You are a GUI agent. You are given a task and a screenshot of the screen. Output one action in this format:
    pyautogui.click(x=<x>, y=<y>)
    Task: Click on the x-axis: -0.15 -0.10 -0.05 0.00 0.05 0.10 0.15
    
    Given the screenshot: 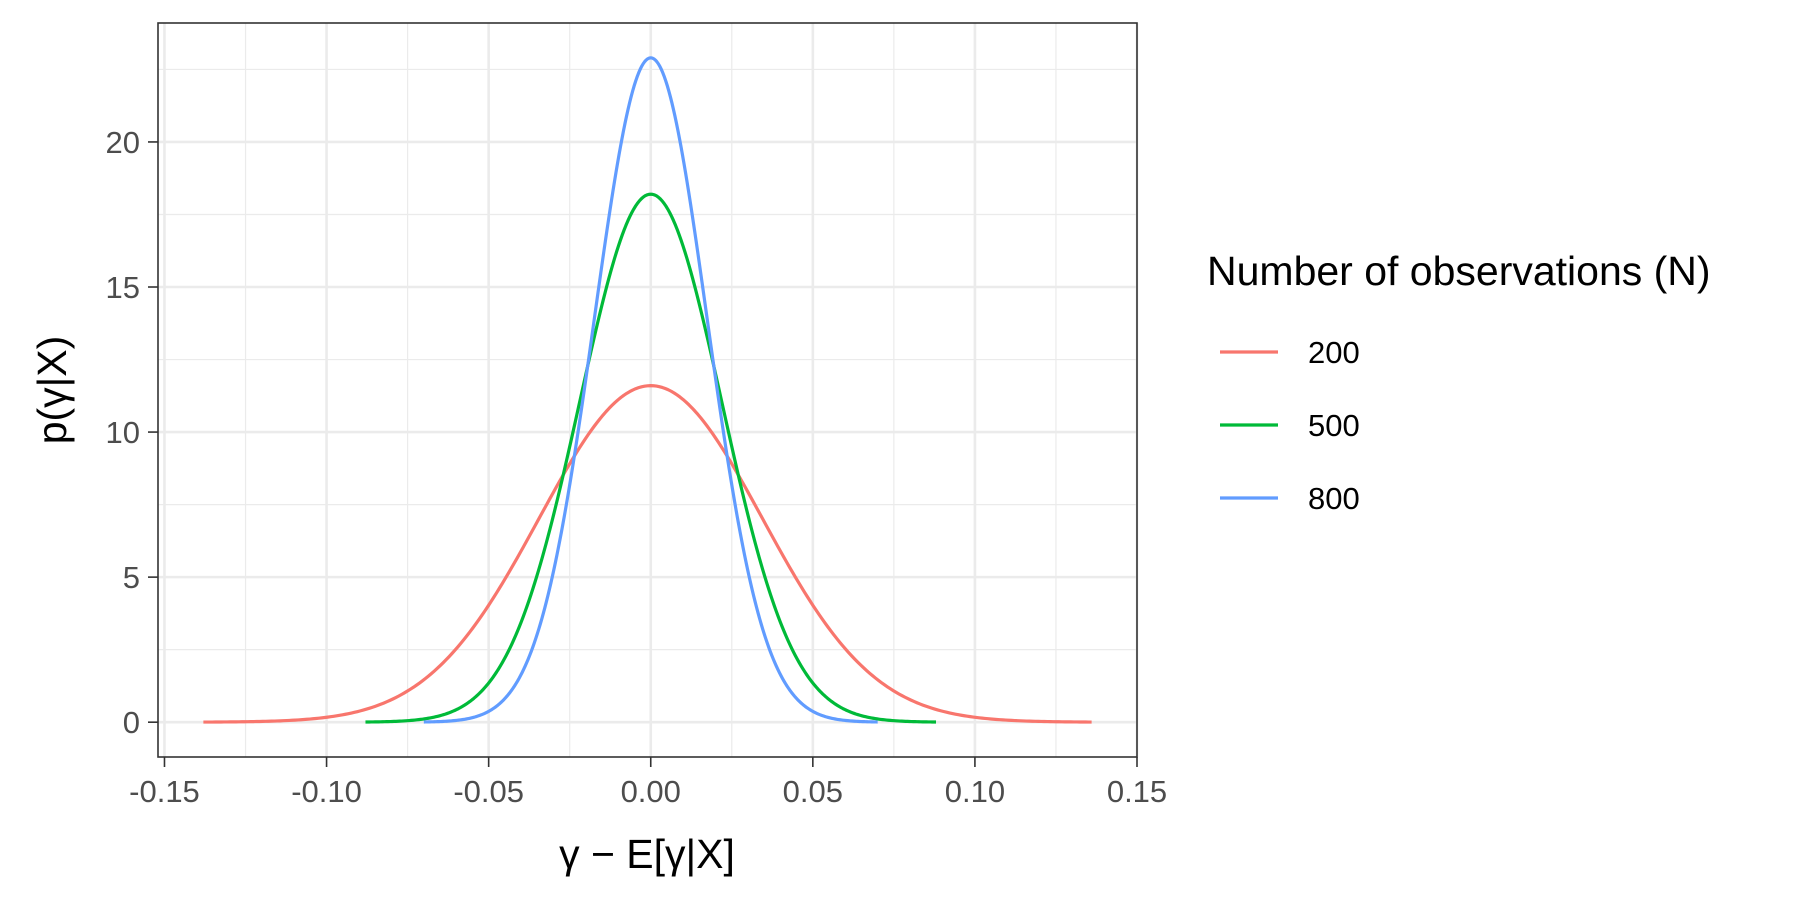 What is the action you would take?
    pyautogui.click(x=648, y=783)
    